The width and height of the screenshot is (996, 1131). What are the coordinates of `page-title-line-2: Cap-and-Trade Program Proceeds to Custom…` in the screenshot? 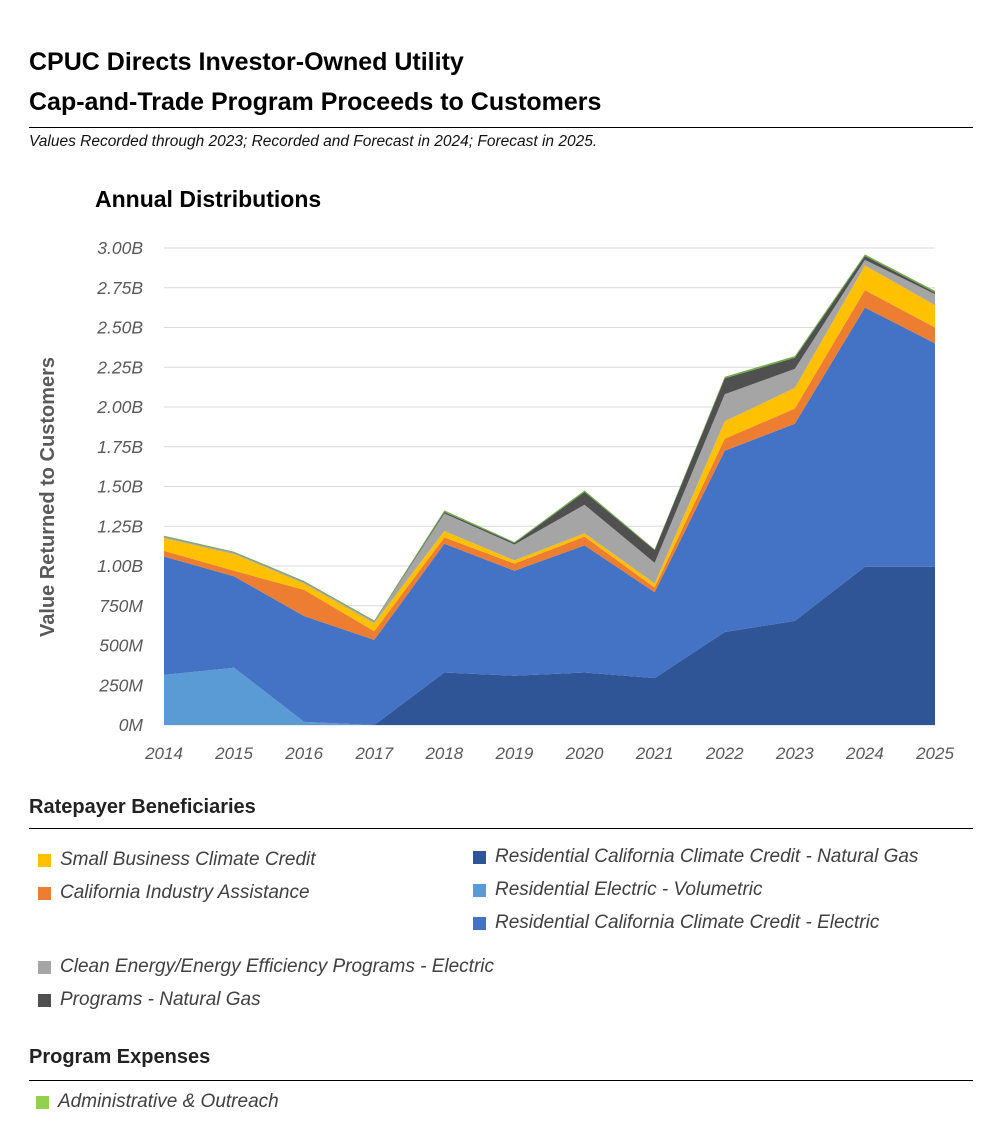 It's located at (315, 102).